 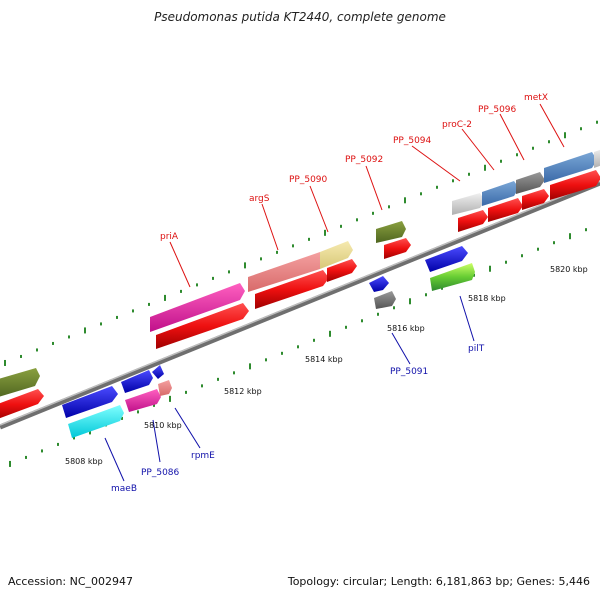 I want to click on gene-pilT-blue, so click(x=446, y=259).